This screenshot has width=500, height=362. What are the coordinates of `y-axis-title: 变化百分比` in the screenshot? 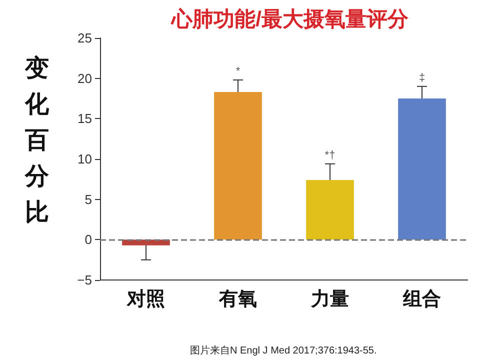 It's located at (37, 140).